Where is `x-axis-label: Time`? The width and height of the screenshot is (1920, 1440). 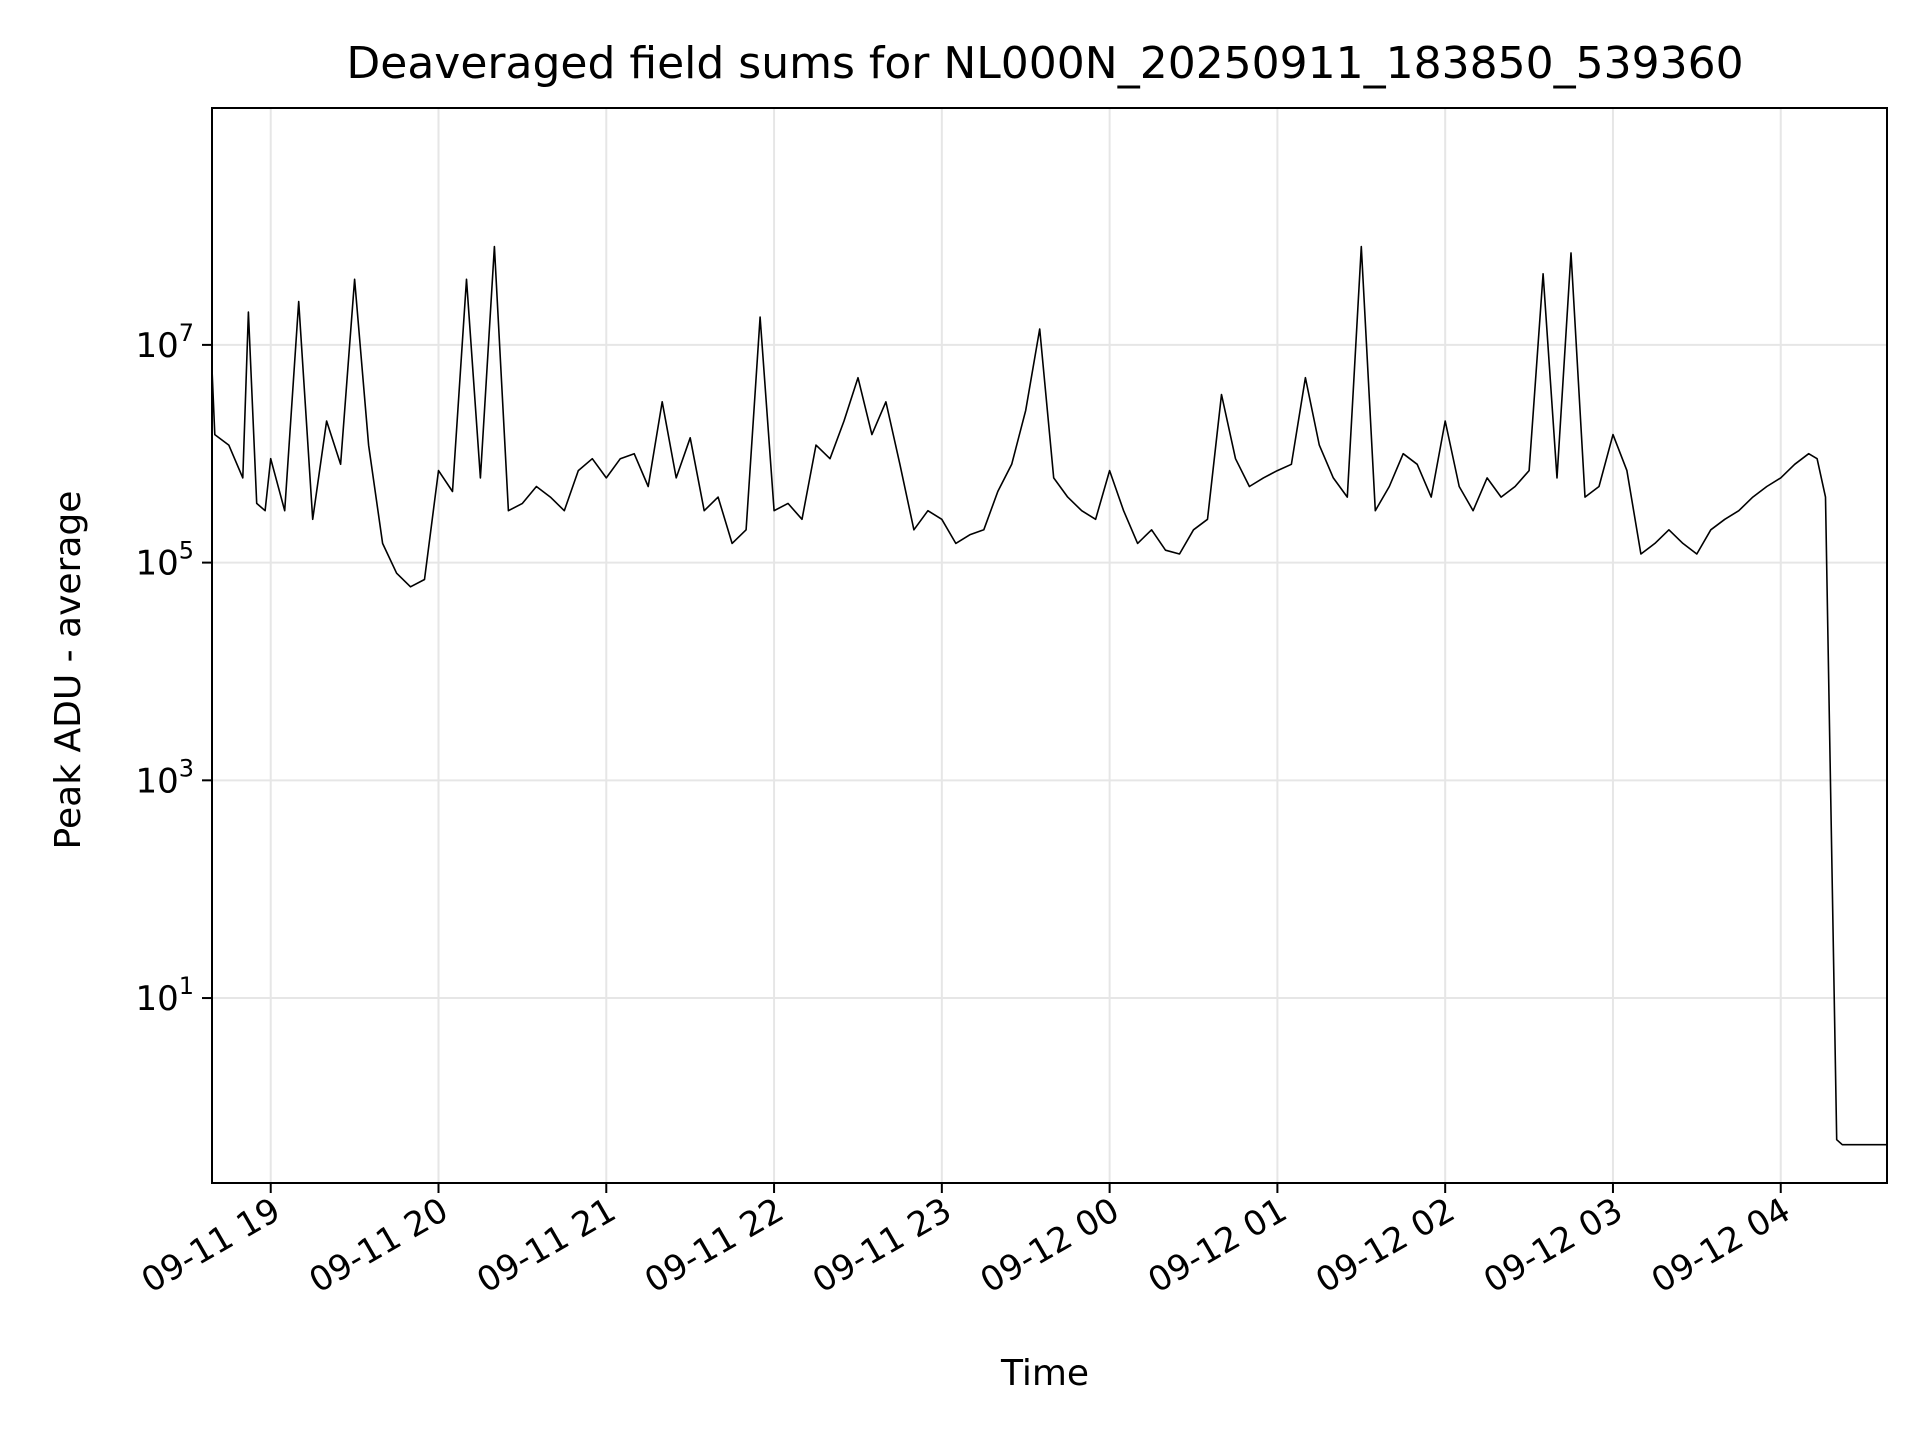 x-axis-label: Time is located at coordinates (1044, 1373).